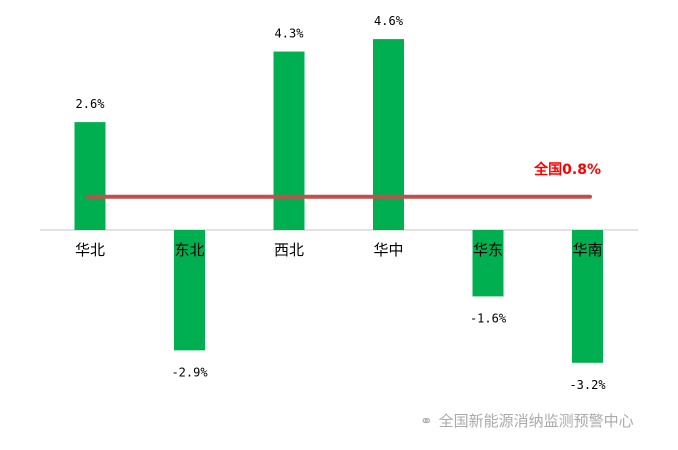 This screenshot has width=678, height=450. Describe the element at coordinates (189, 250) in the screenshot. I see `category-label: 东北` at that location.